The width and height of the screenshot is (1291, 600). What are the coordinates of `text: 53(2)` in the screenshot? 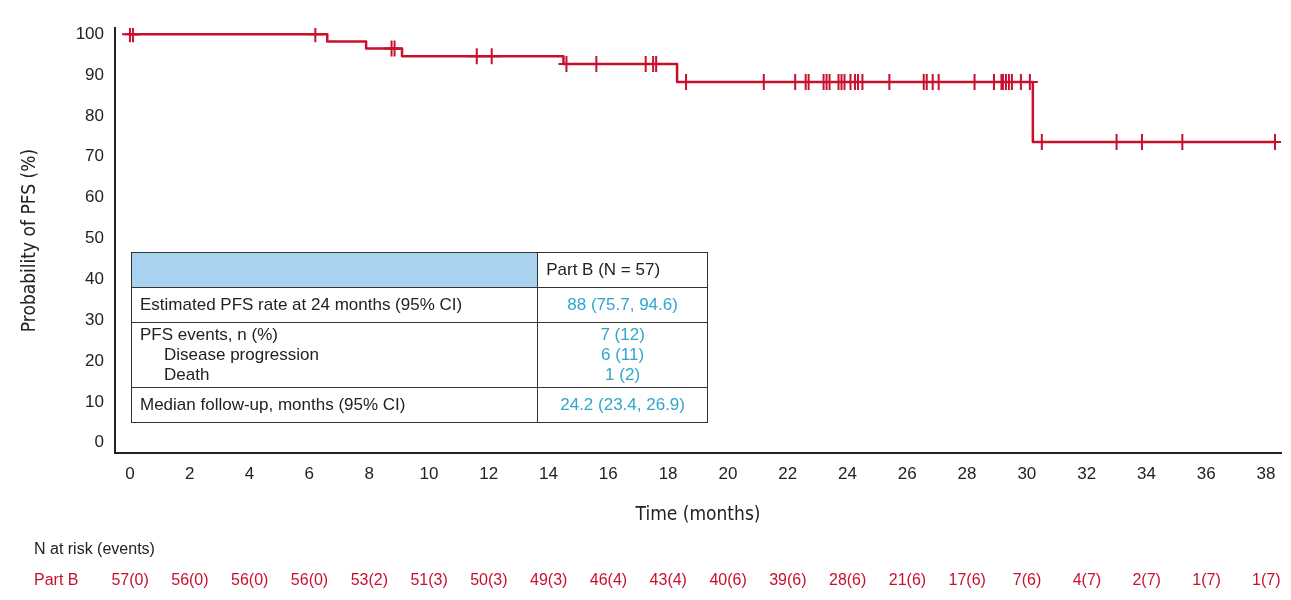 It's located at (369, 580).